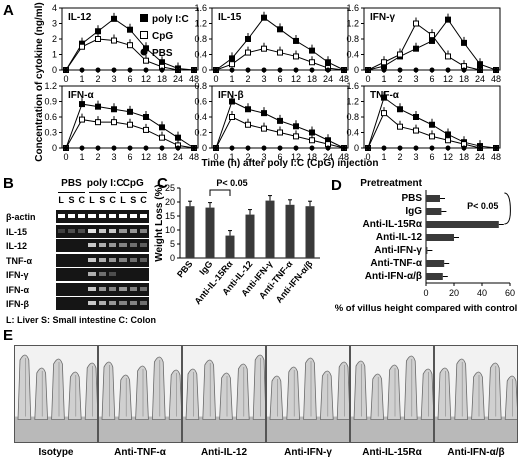 The height and width of the screenshot is (465, 520). Describe the element at coordinates (482, 293) in the screenshot. I see `x-tick-label: 40` at that location.